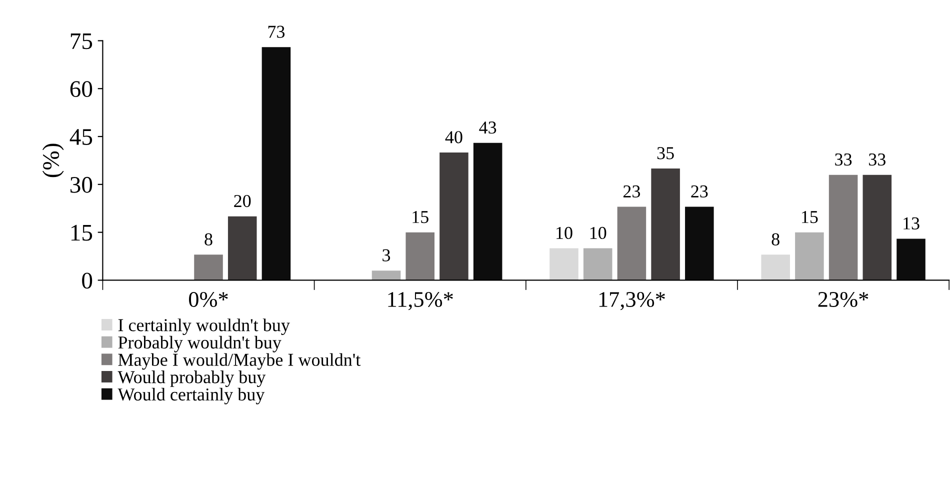 This screenshot has height=479, width=951. I want to click on data-label: 35, so click(665, 153).